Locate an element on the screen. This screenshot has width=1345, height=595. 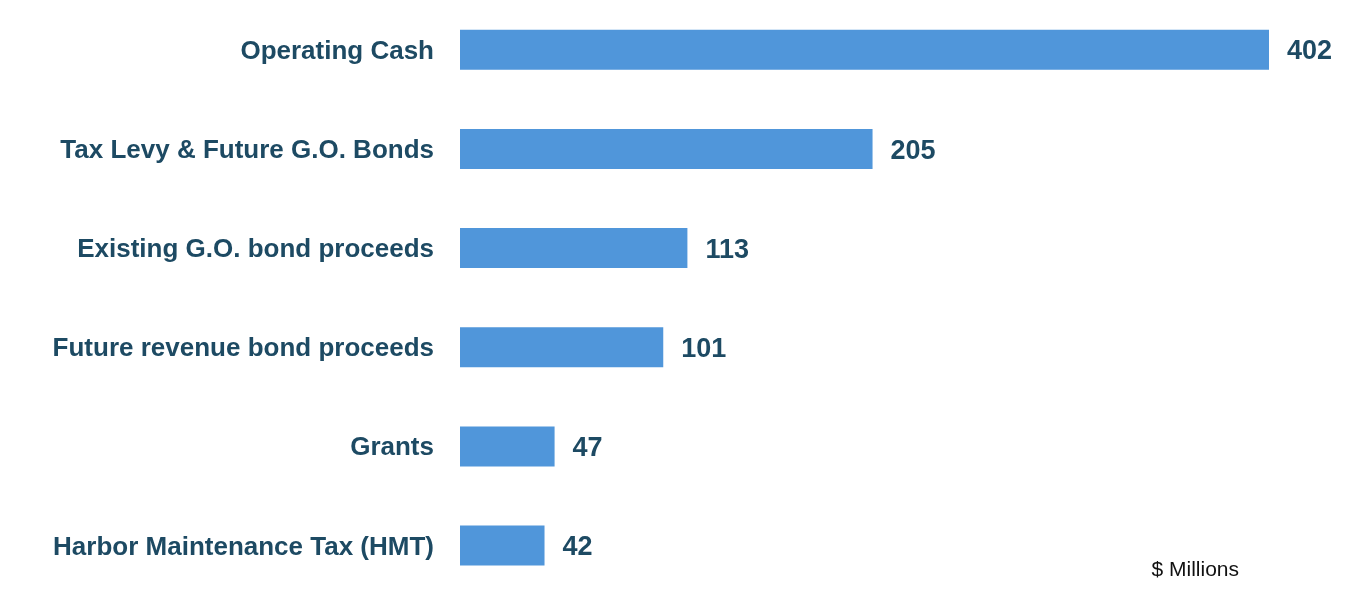
y-tick-label: Harbor Maintenance Tax (HMT) is located at coordinates (243, 545).